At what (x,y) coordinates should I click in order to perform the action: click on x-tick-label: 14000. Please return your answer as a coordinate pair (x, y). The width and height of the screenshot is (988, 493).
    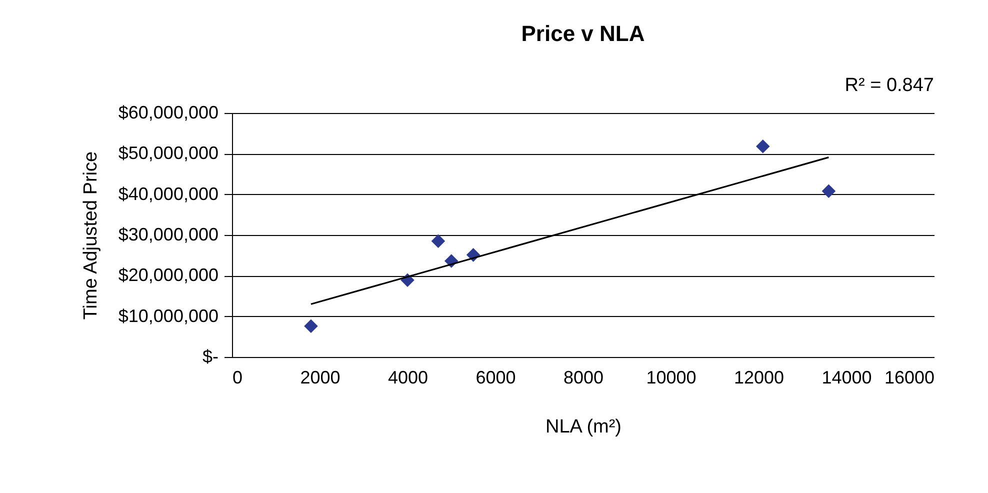
    Looking at the image, I should click on (847, 378).